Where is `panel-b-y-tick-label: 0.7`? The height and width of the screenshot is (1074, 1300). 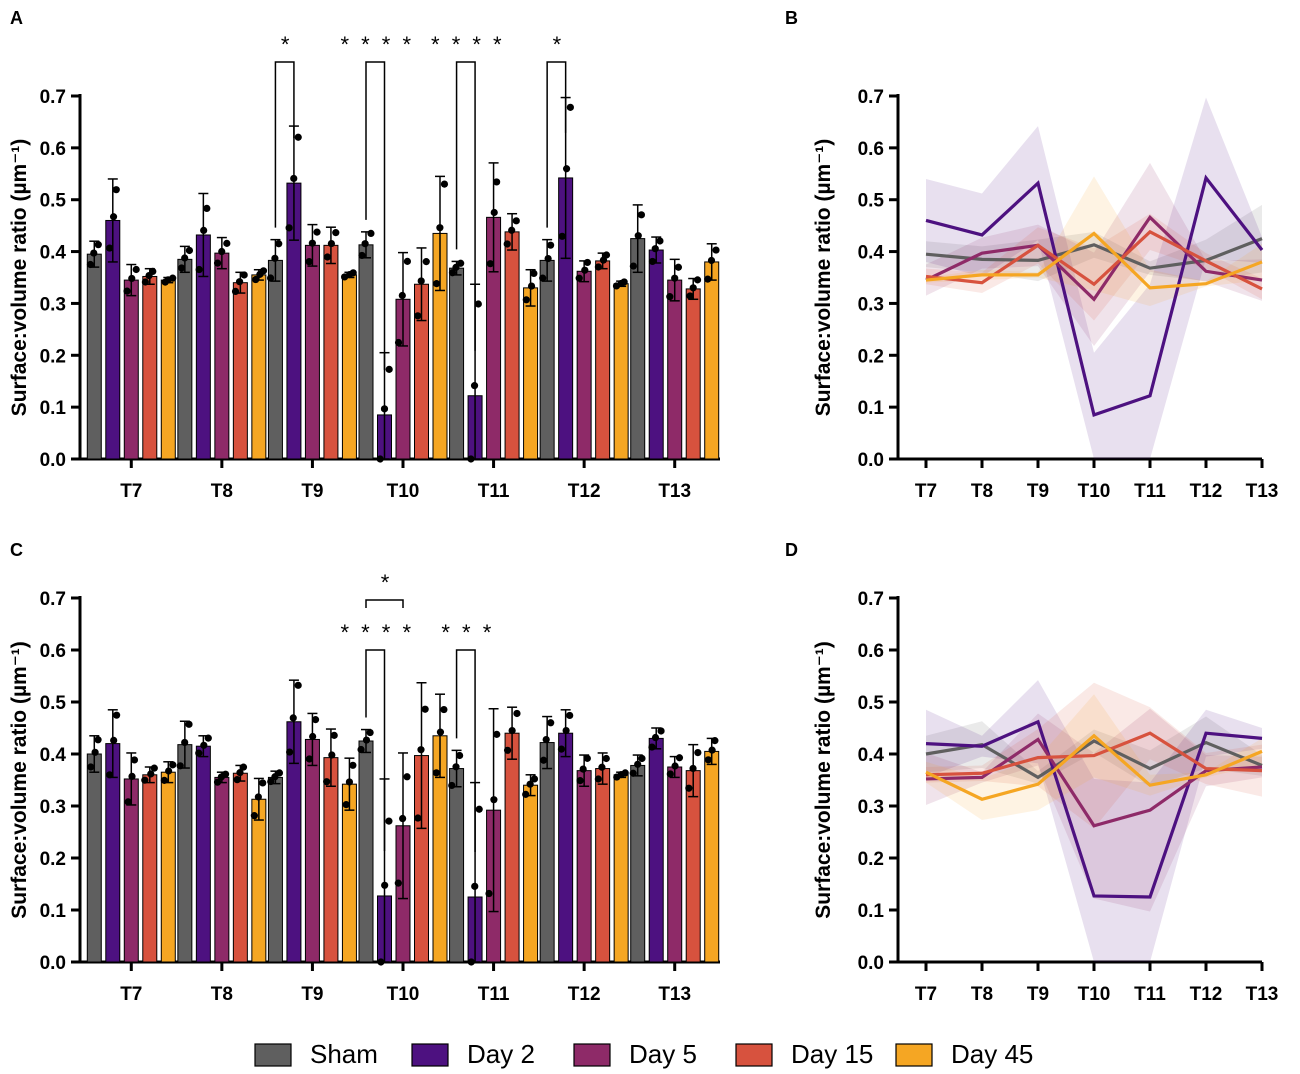 panel-b-y-tick-label: 0.7 is located at coordinates (871, 97).